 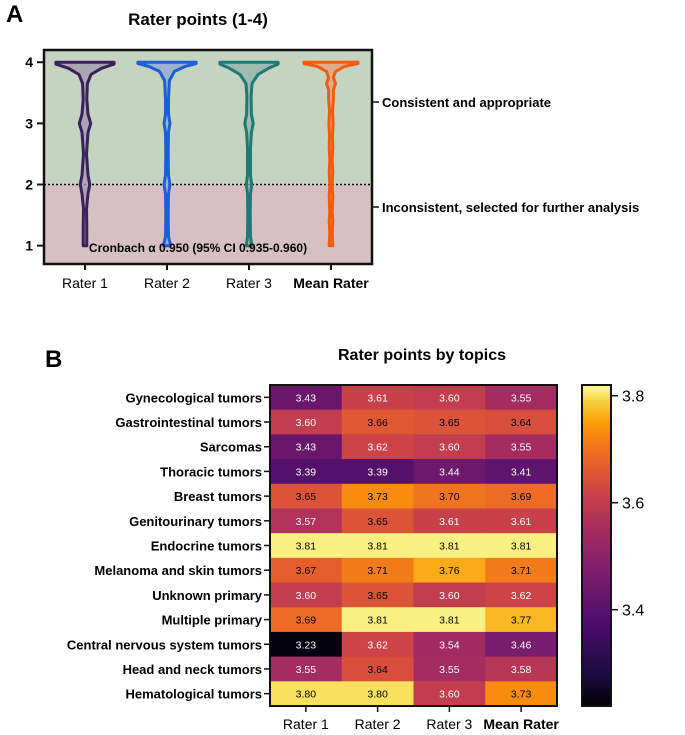 What do you see at coordinates (377, 522) in the screenshot?
I see `heatmap-cell-value: 3.65` at bounding box center [377, 522].